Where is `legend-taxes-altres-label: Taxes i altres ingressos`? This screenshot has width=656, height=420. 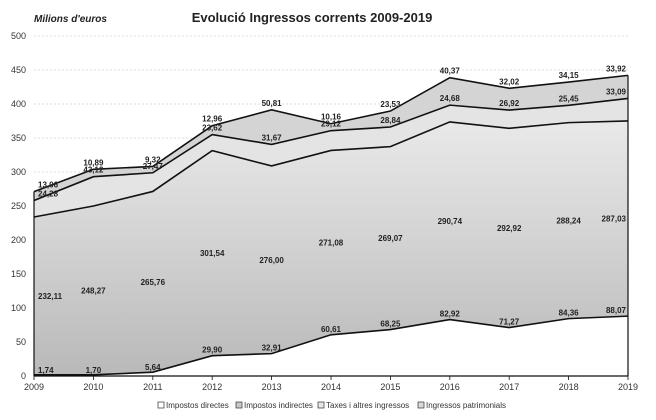 legend-taxes-altres-label: Taxes i altres ingressos is located at coordinates (367, 405).